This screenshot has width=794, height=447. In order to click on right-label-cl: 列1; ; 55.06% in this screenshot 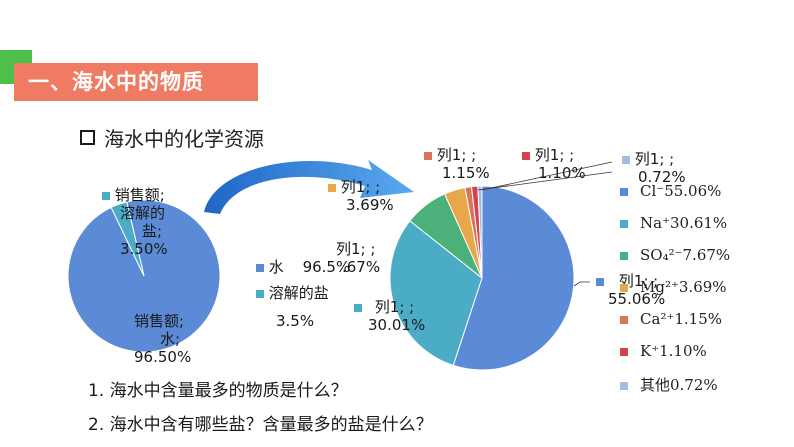, I will do `click(630, 290)`.